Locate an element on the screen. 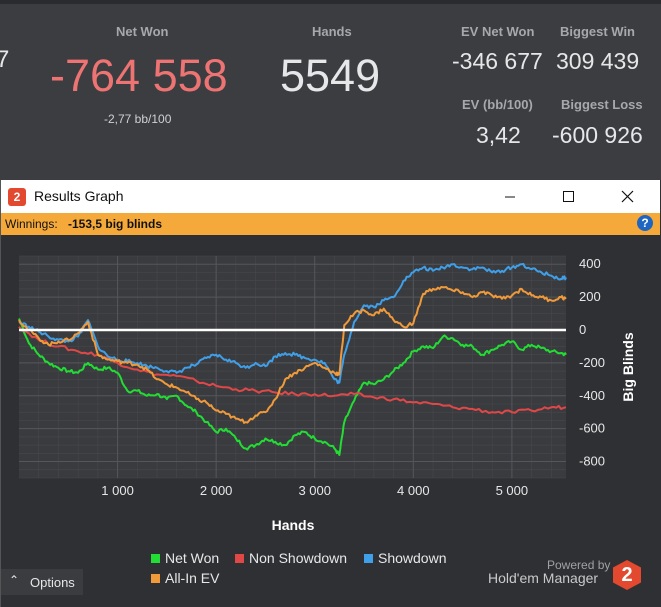  hands-value: 5549 is located at coordinates (330, 75).